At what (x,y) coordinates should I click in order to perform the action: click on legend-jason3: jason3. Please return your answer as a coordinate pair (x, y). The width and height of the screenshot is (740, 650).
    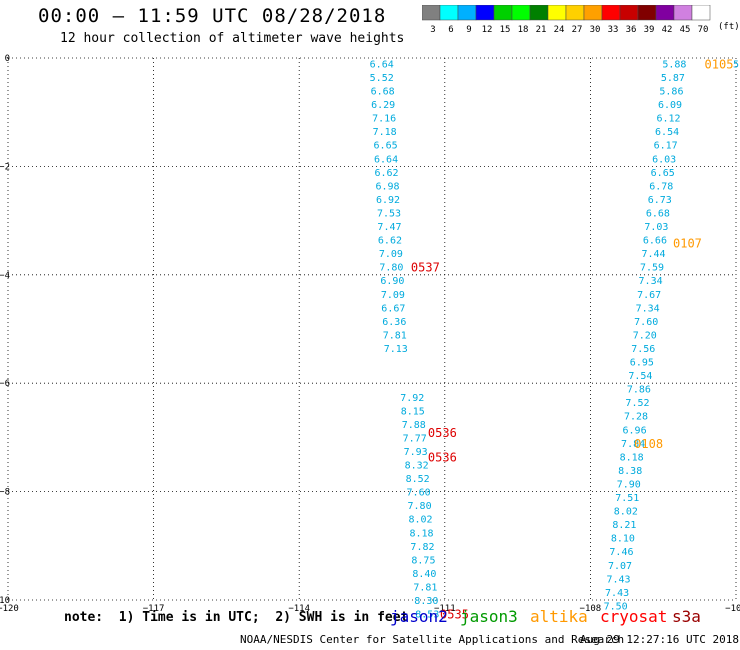
    Looking at the image, I should click on (489, 616).